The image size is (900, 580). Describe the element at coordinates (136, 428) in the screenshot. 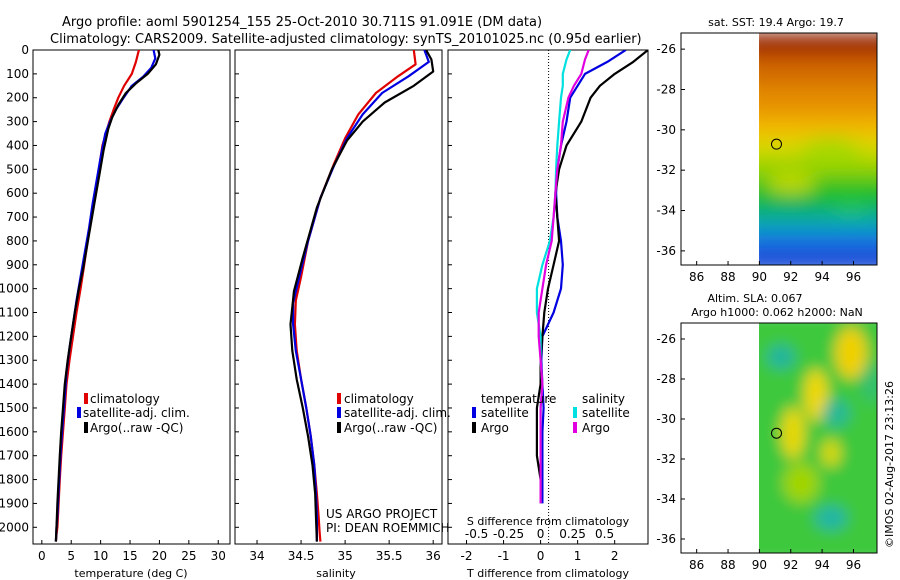

I see `legend-argo-label: Argo(..raw -QC)` at that location.